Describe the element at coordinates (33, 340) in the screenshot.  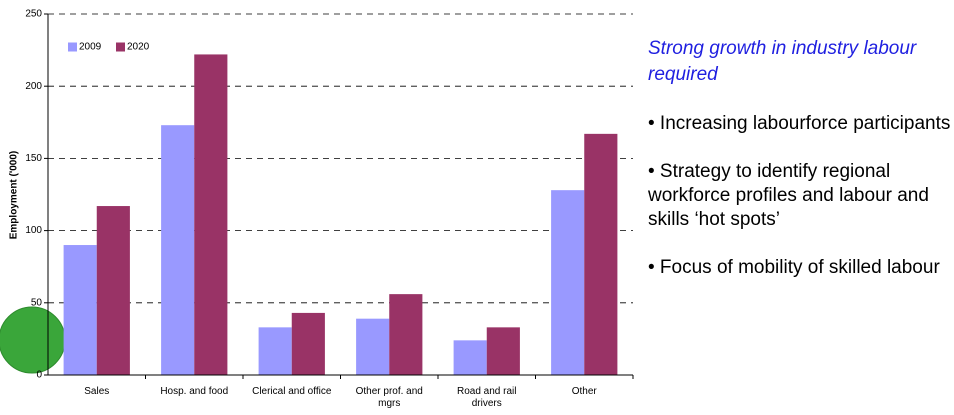
I see `decoration` at that location.